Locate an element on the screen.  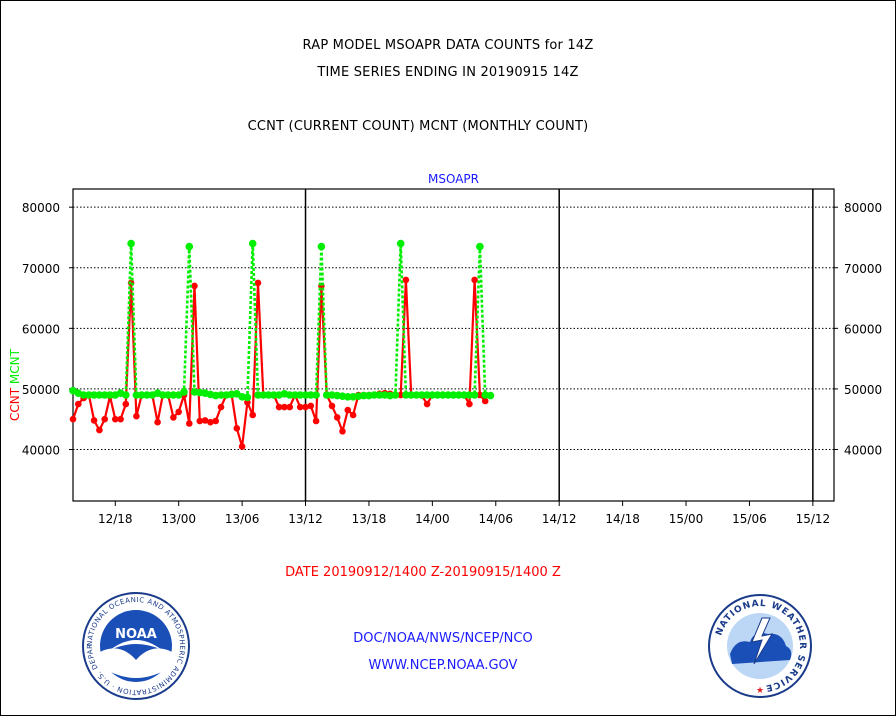
x-tick-label: 13/18 is located at coordinates (369, 519).